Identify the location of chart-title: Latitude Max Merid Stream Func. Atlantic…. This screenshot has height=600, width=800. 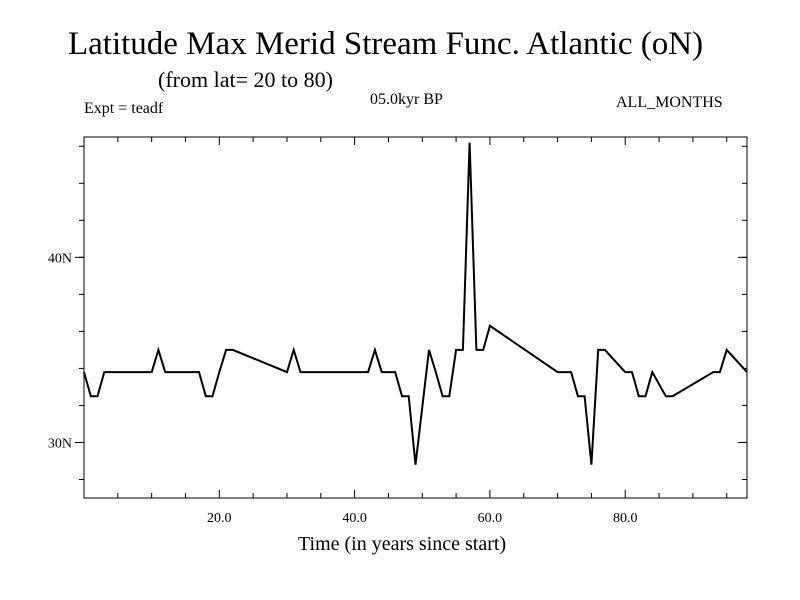
(386, 44).